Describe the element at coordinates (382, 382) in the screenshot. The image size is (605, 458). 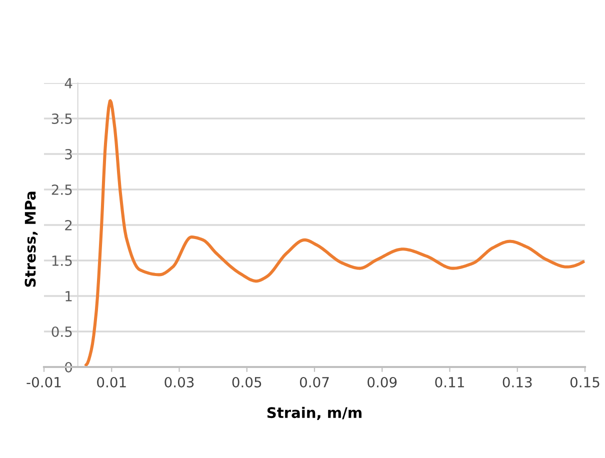
I see `x-tick-label: 0.09` at that location.